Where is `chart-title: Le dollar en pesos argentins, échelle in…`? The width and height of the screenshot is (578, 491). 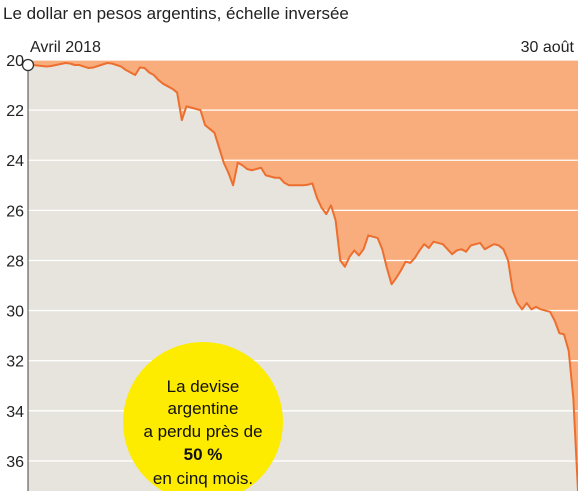 chart-title: Le dollar en pesos argentins, échelle in… is located at coordinates (176, 13).